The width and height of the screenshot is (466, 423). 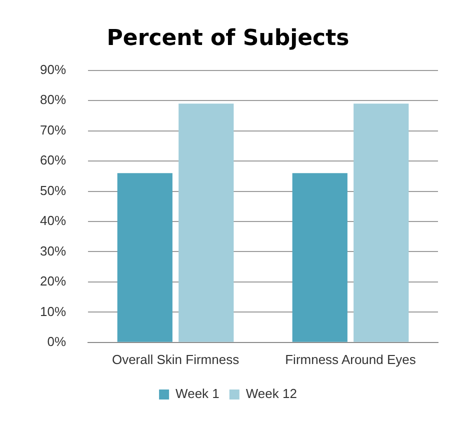 What do you see at coordinates (176, 359) in the screenshot?
I see `x-tick-label: Overall Skin Firmness` at bounding box center [176, 359].